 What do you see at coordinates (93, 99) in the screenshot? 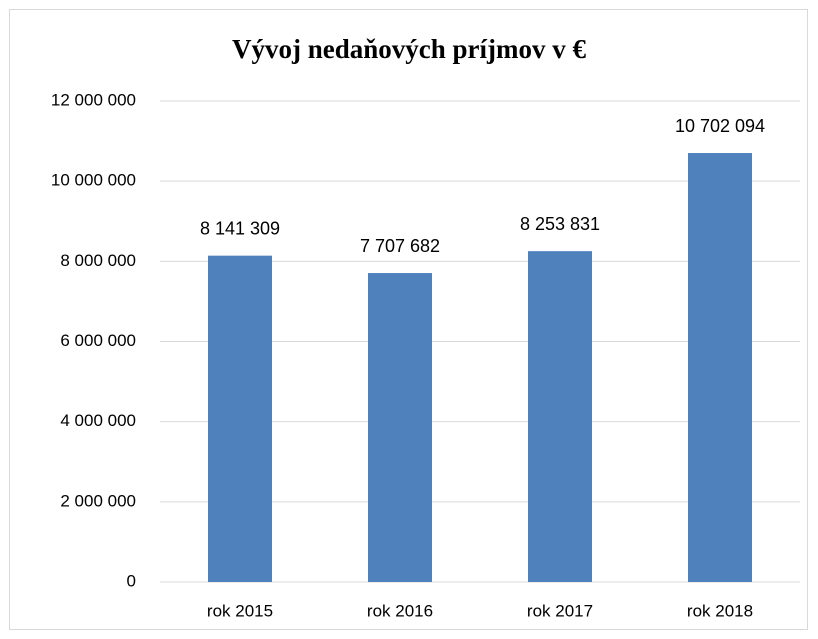
I see `y-tick-label: 12 000 000` at bounding box center [93, 99].